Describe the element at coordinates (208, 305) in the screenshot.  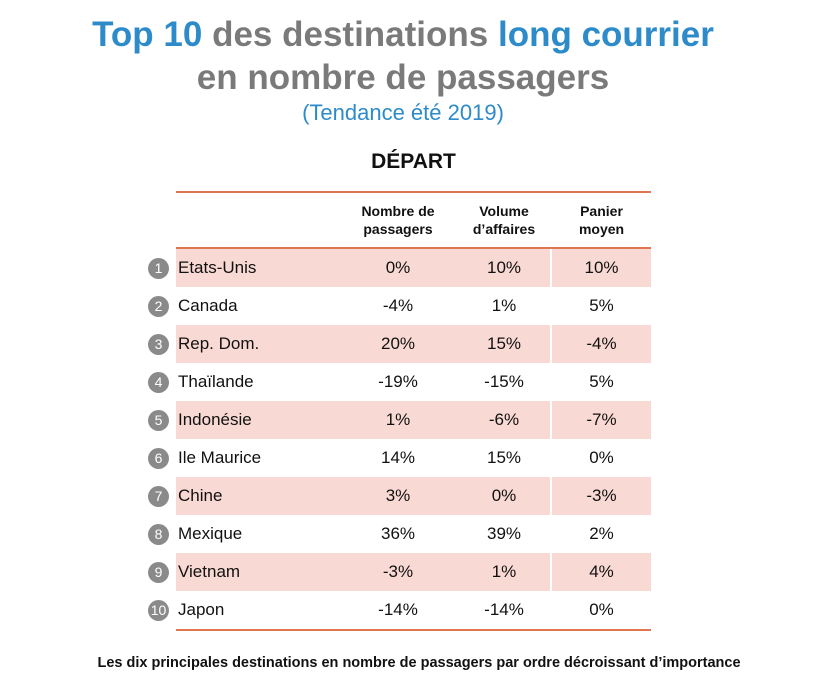
I see `destination-name: Canada` at that location.